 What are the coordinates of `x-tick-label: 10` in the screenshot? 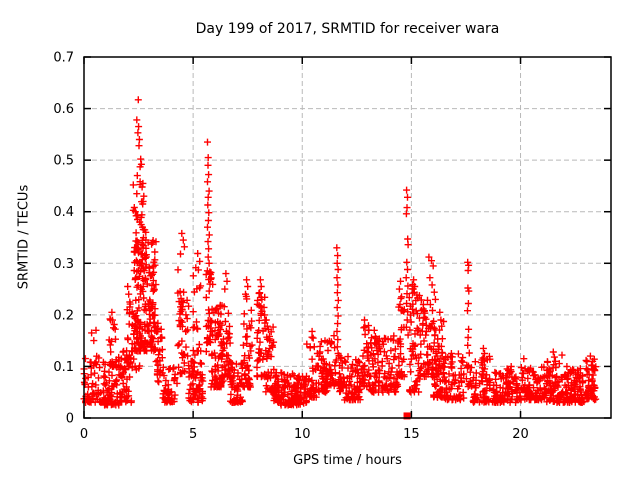 It's located at (302, 434).